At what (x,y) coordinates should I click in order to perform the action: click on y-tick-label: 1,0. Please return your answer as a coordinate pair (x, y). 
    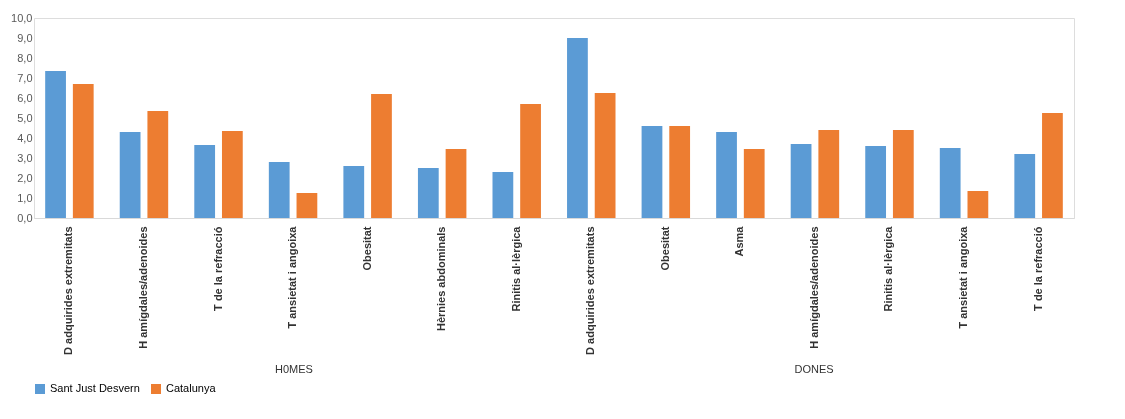
    Looking at the image, I should click on (25, 197).